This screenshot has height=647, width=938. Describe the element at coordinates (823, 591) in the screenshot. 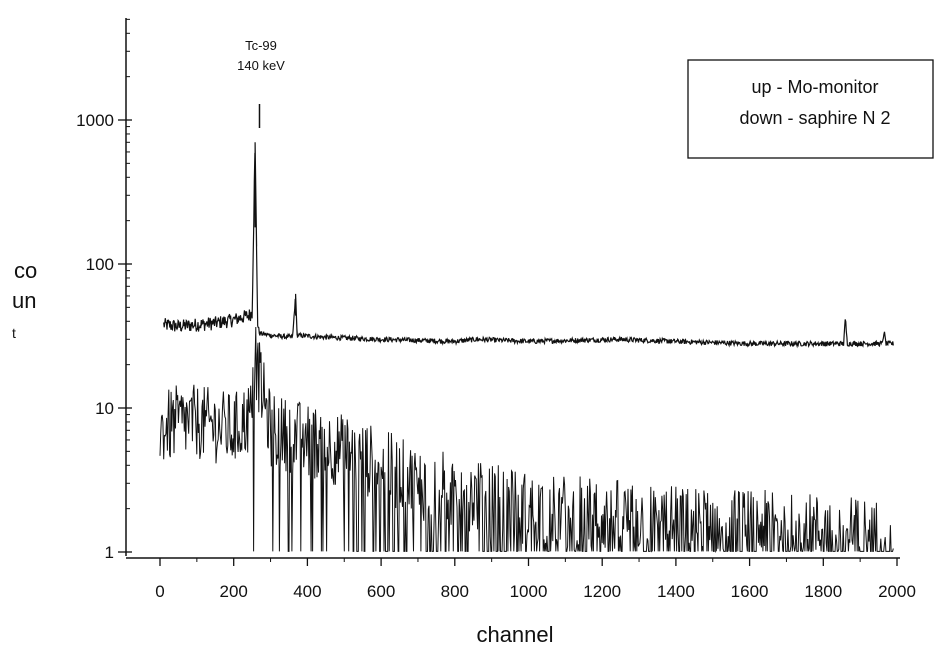

I see `x-tick-label: 1800` at that location.